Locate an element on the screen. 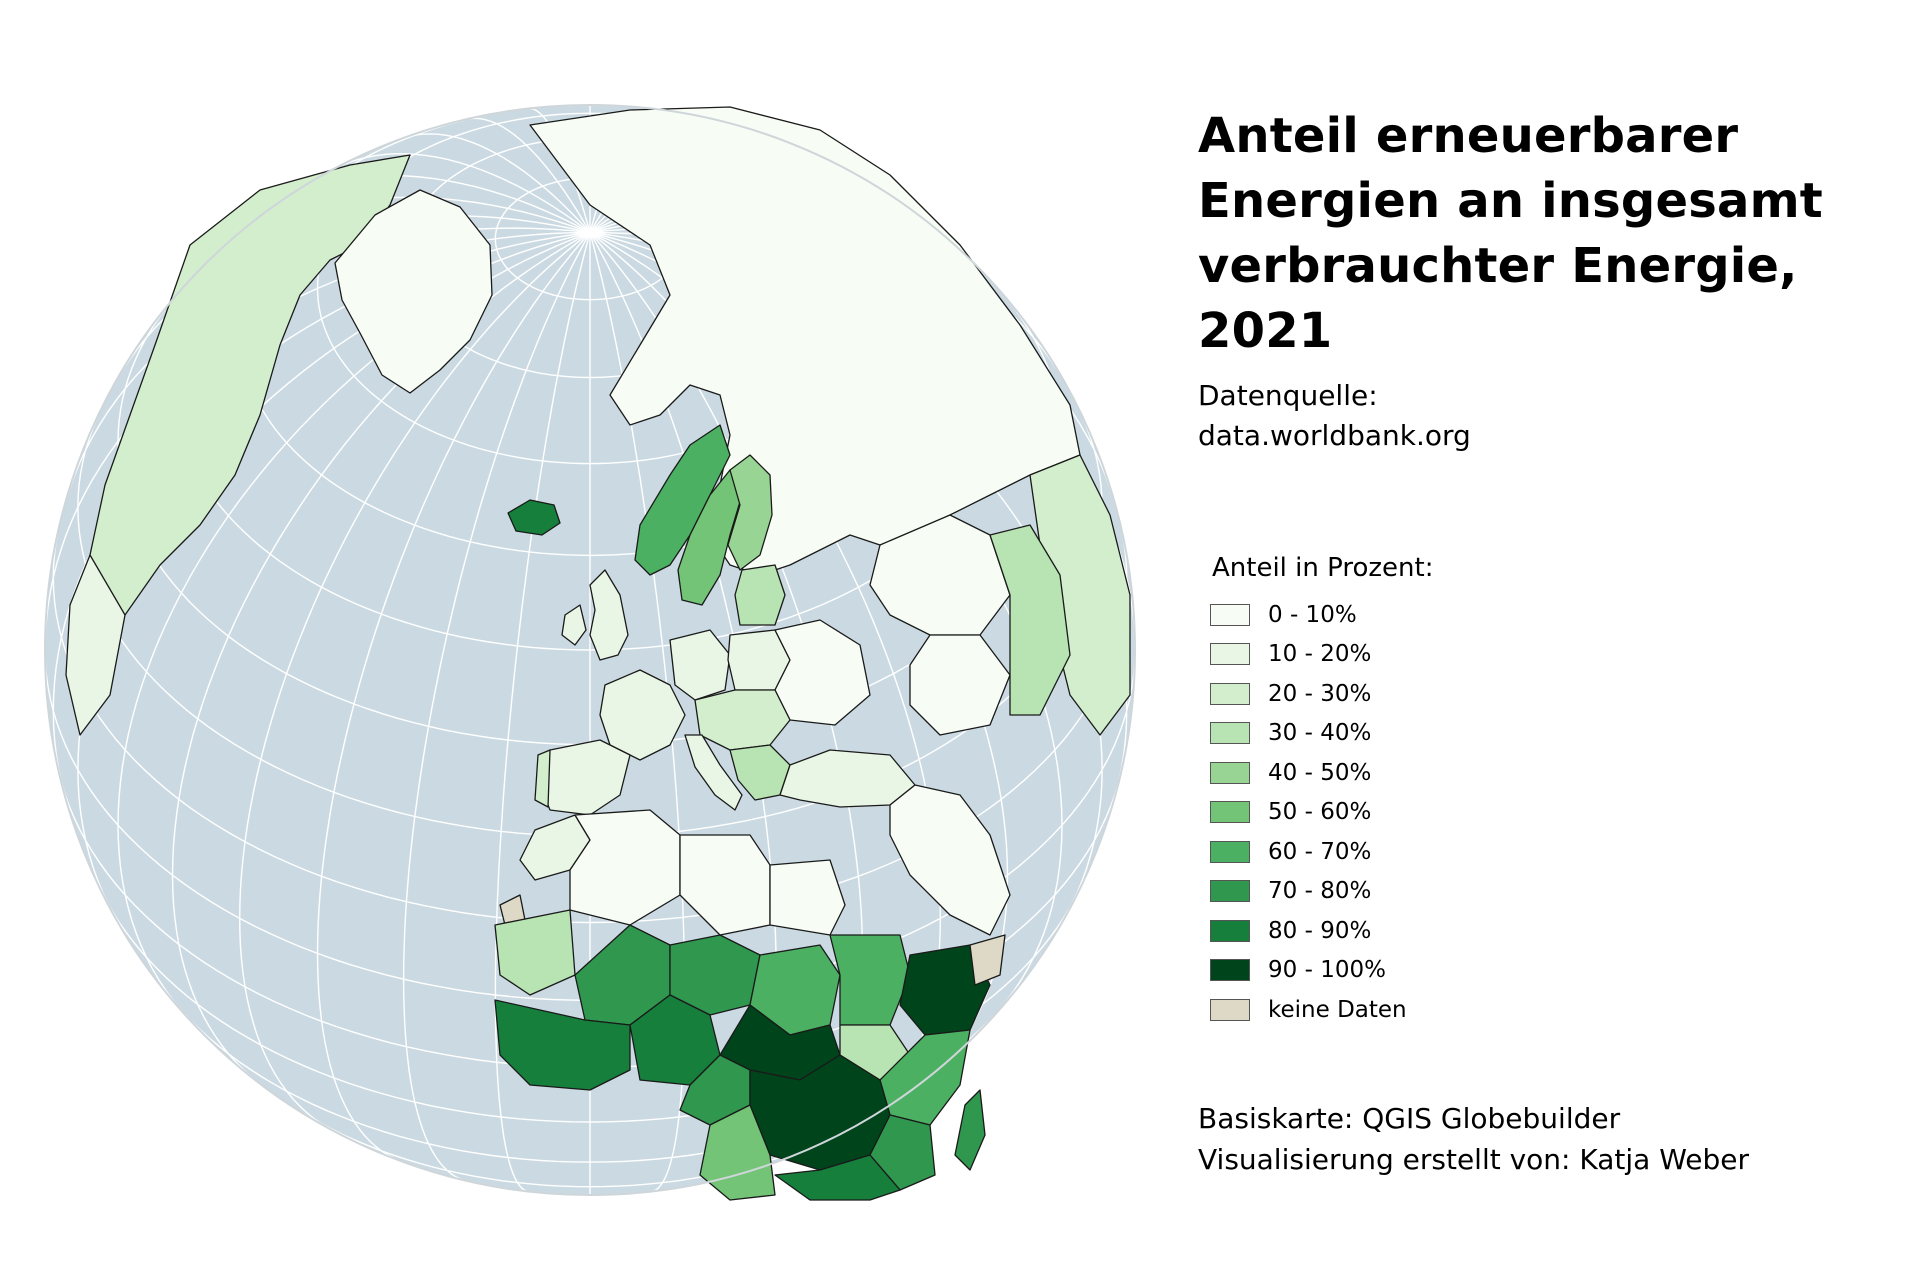 The image size is (1920, 1261). country-tanzania is located at coordinates (902, 1152).